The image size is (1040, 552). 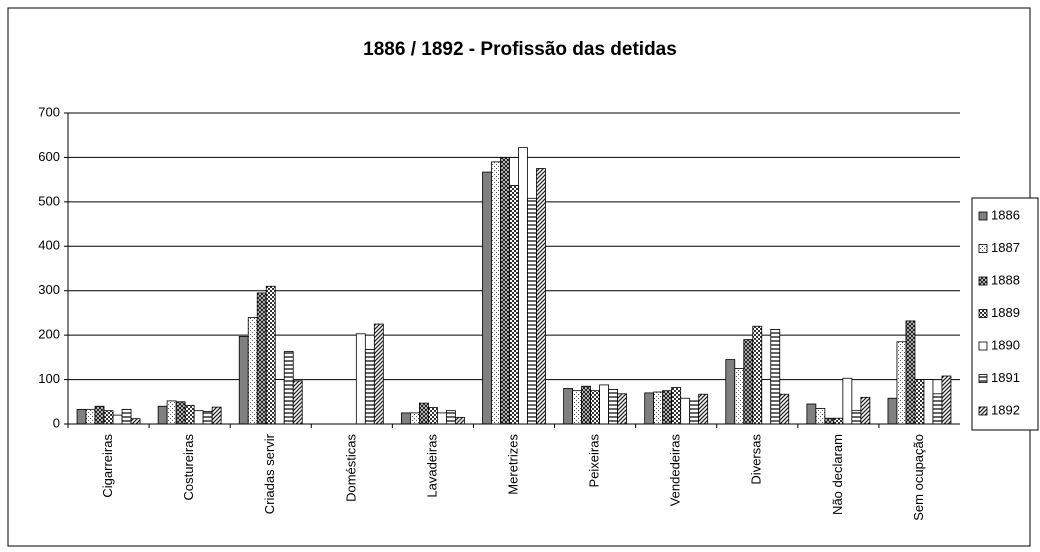 I want to click on x-tick-label: Vendedeiras, so click(x=675, y=470).